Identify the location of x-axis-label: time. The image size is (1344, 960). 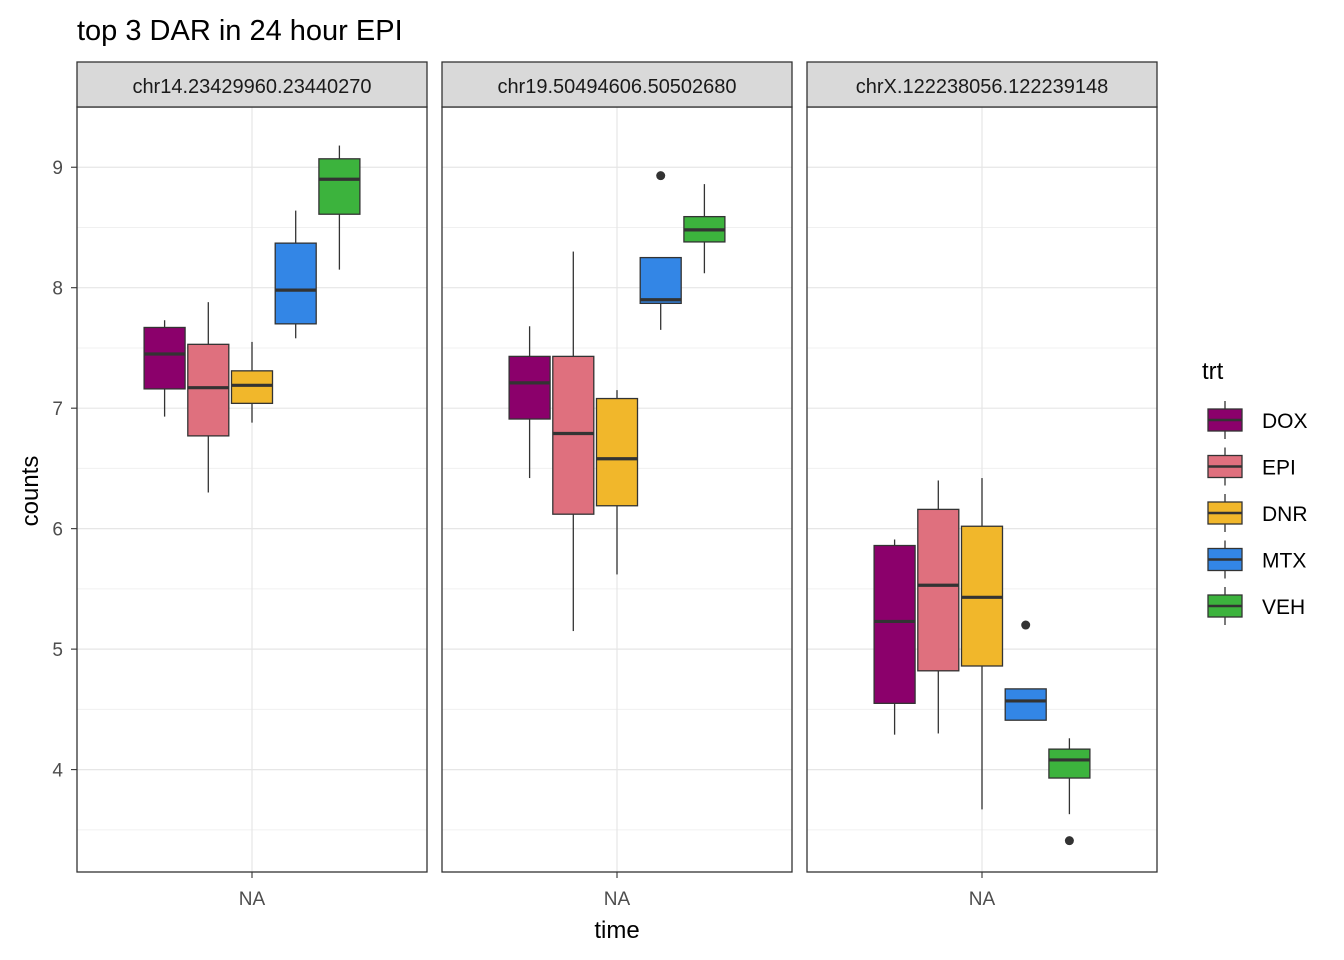
(616, 930).